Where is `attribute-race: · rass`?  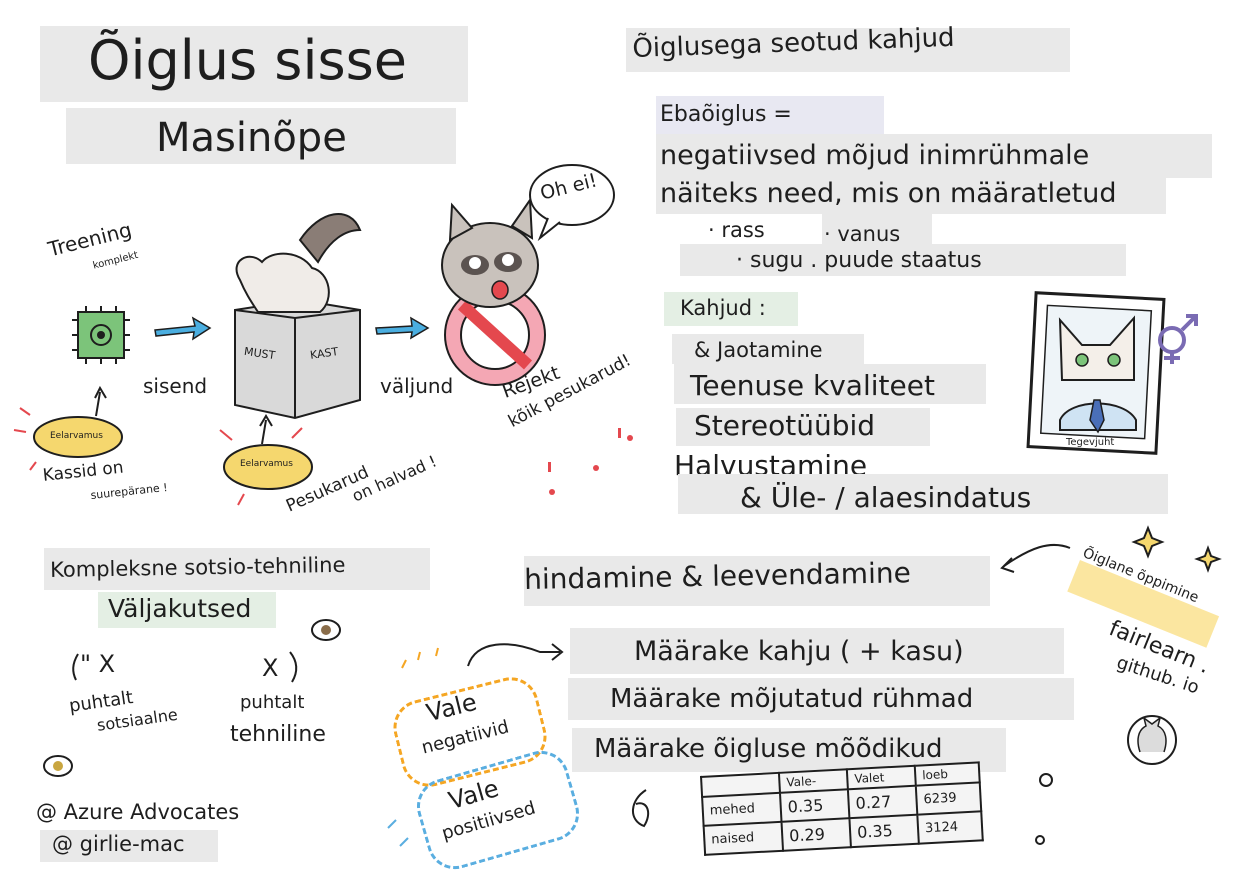 attribute-race: · rass is located at coordinates (736, 230).